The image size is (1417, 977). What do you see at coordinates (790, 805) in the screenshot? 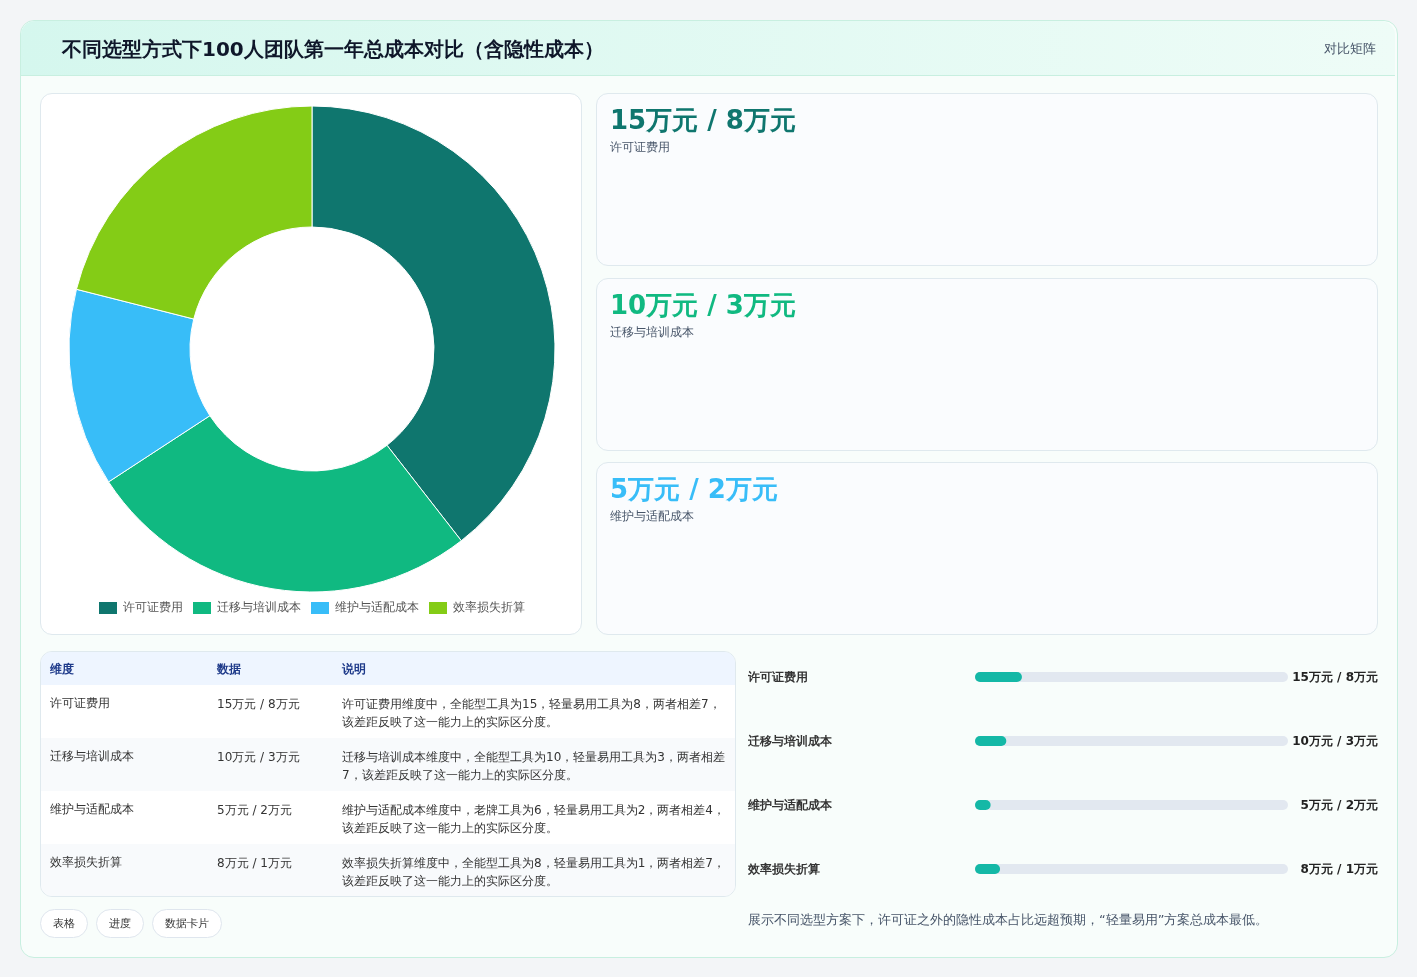
I see `y-tick-label: 维护与适配成本` at bounding box center [790, 805].